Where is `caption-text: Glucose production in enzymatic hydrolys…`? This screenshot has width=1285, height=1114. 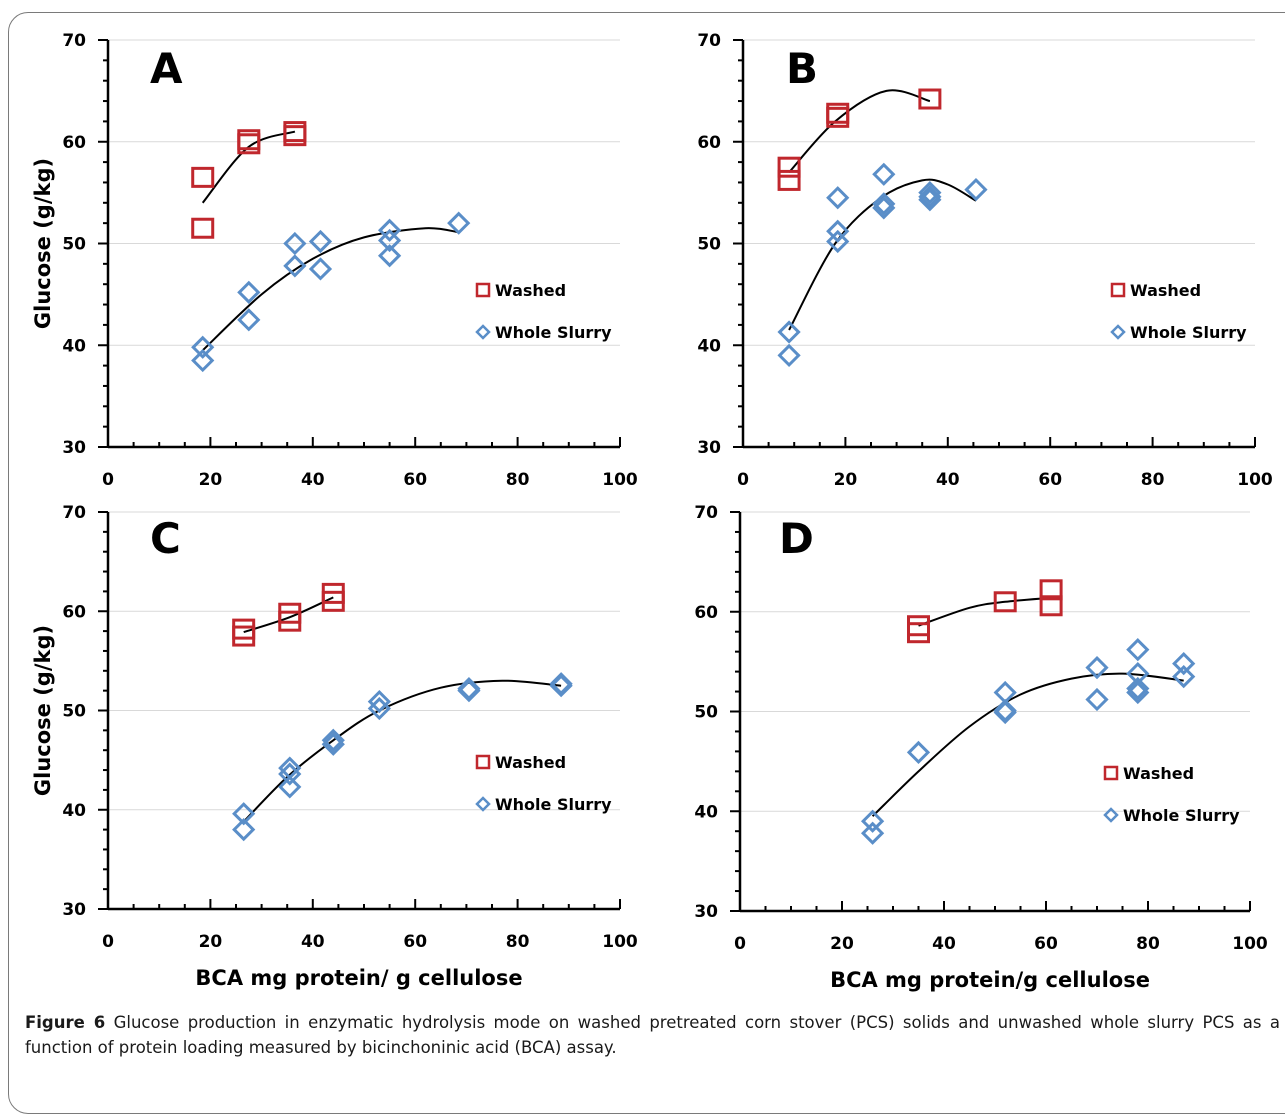
caption-text: Glucose production in enzymatic hydrolys… is located at coordinates (653, 1035).